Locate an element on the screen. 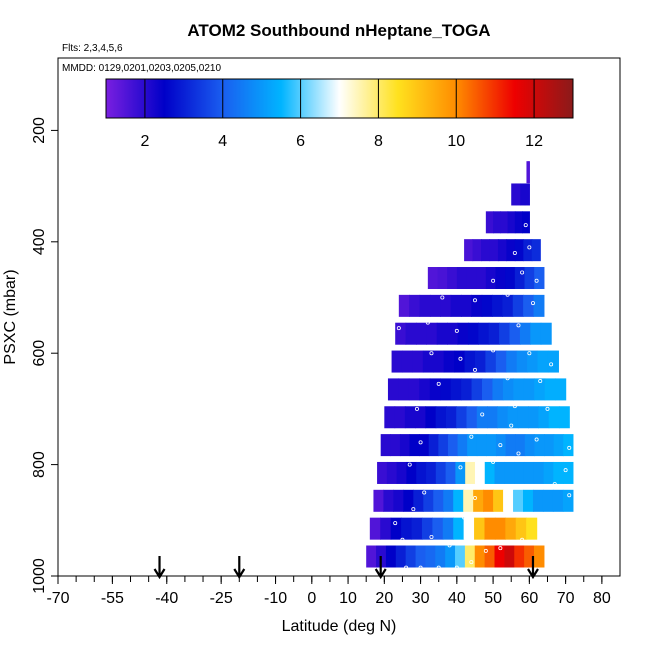 This screenshot has height=650, width=650. y-tick-label: 800 is located at coordinates (39, 464).